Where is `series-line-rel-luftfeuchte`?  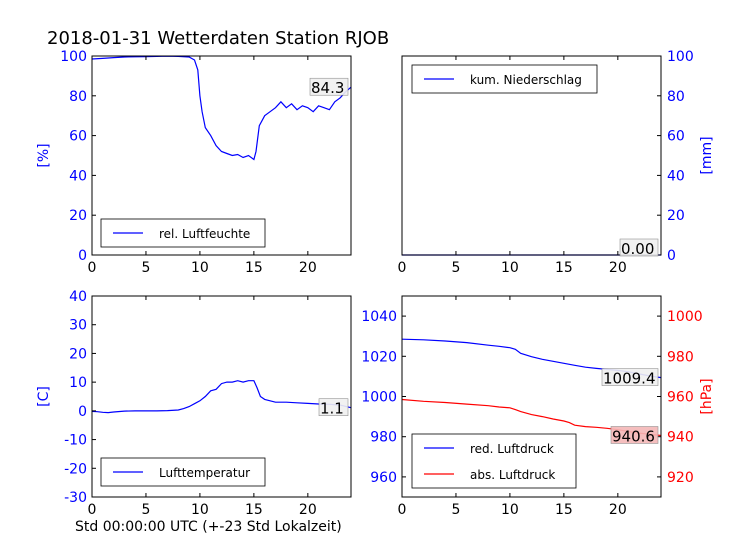 series-line-rel-luftfeuchte is located at coordinates (221, 108).